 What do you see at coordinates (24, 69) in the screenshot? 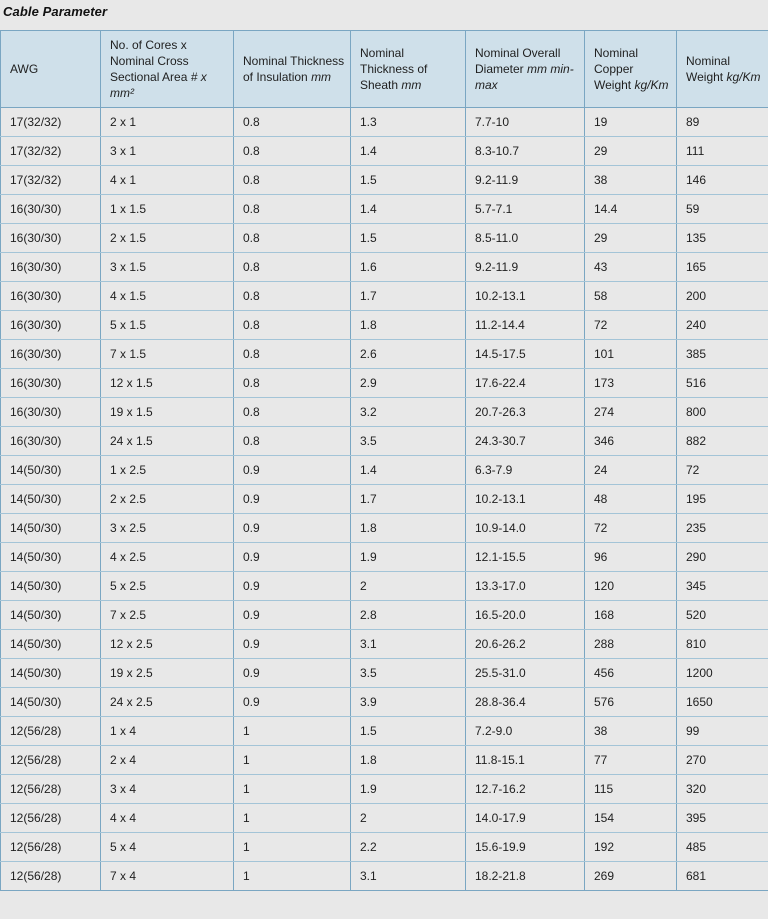
I see `column-label: AWG` at bounding box center [24, 69].